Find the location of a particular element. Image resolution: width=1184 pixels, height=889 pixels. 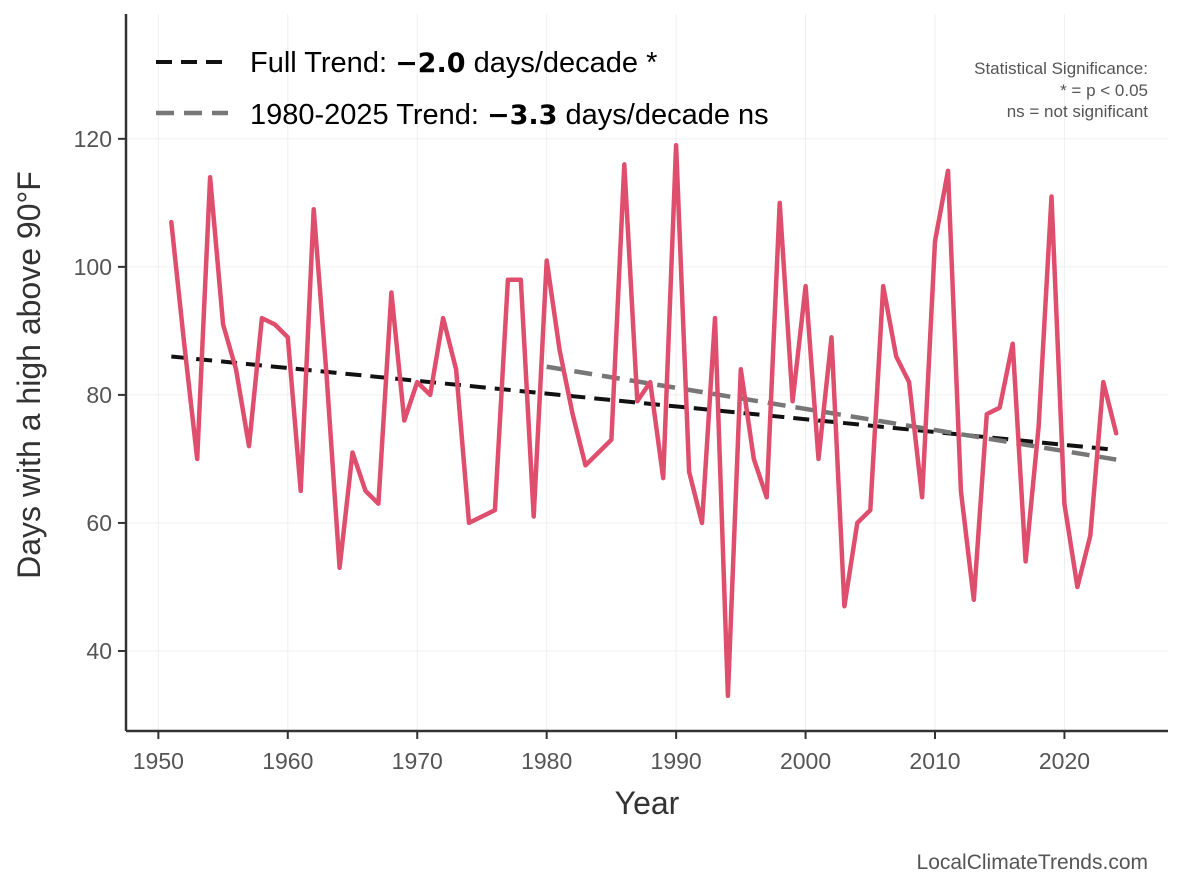

y-ticks: 40 60 80 100 120 is located at coordinates (100, 395).